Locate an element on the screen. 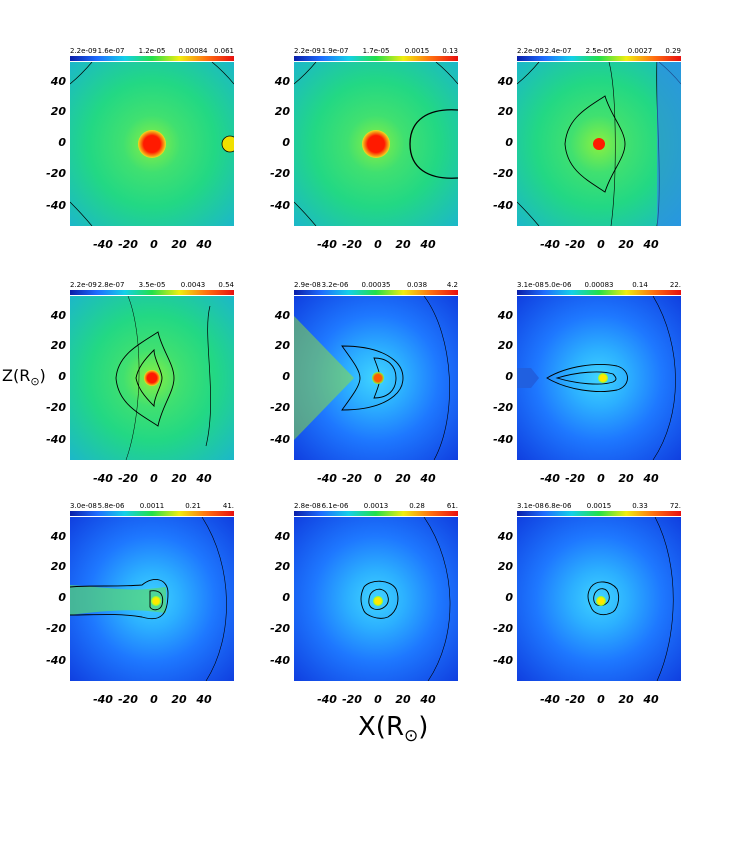 The image size is (750, 851). colorbar-tick-label: 0.13 is located at coordinates (450, 51).